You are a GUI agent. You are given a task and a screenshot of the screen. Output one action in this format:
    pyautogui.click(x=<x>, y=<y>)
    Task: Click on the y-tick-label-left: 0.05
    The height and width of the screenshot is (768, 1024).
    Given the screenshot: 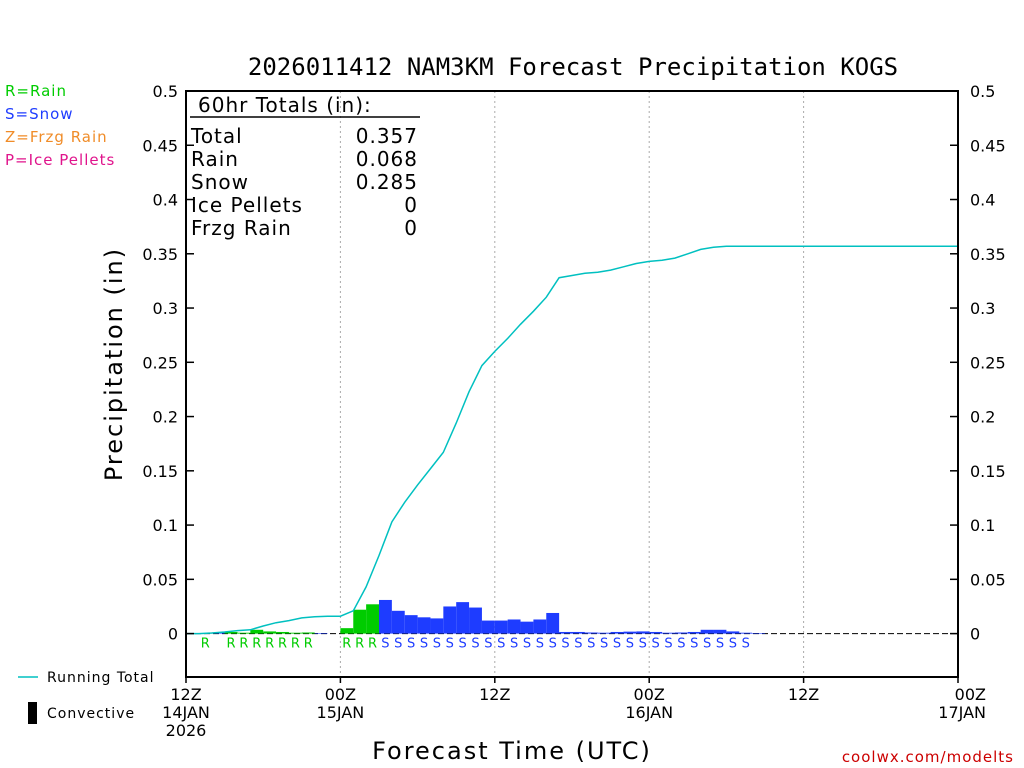 What is the action you would take?
    pyautogui.click(x=160, y=579)
    